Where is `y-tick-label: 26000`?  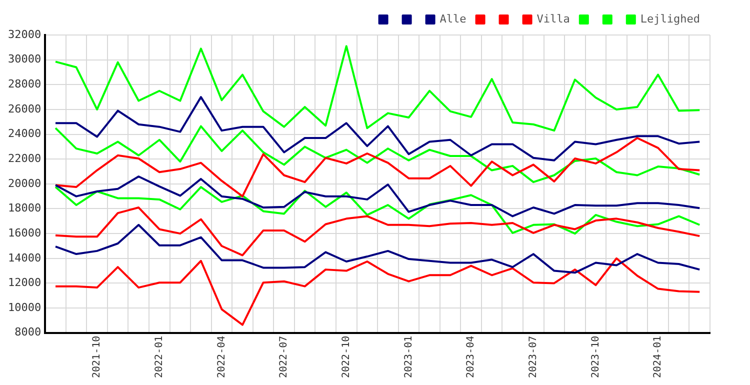 y-tick-label: 26000 is located at coordinates (25, 109).